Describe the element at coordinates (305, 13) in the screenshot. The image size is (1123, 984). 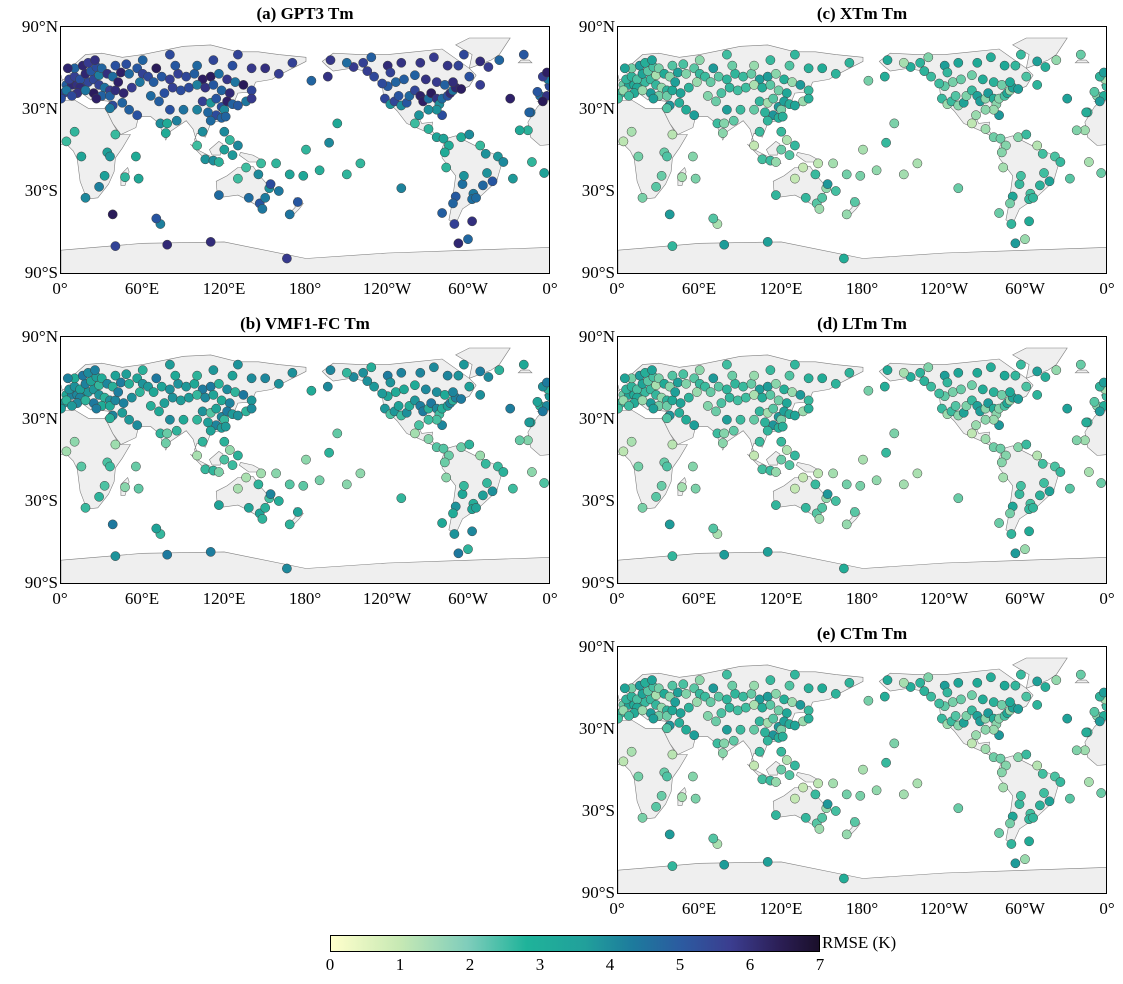
I see `panel-title: (a) GPT3 Tm` at that location.